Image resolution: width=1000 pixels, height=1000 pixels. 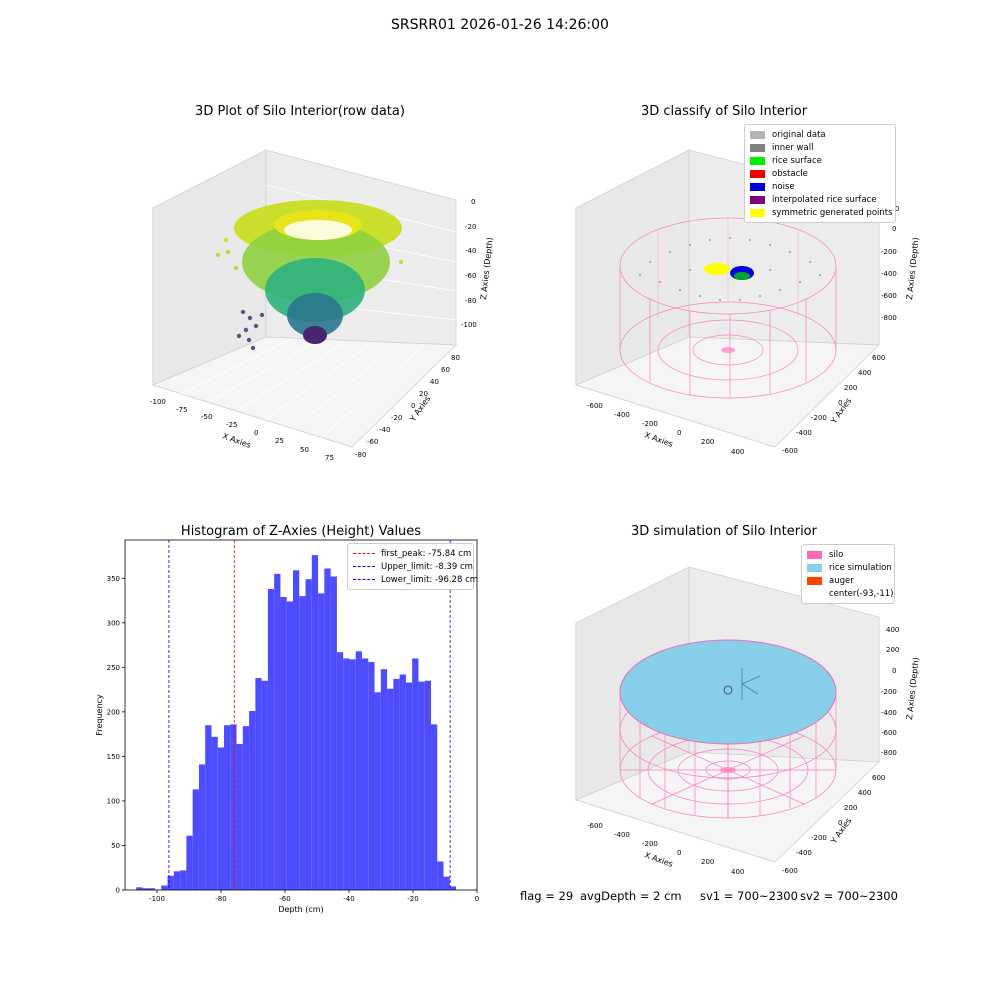 What do you see at coordinates (116, 735) in the screenshot?
I see `histogram-y-ticks: 0 50 100 150 200 250 300 350` at bounding box center [116, 735].